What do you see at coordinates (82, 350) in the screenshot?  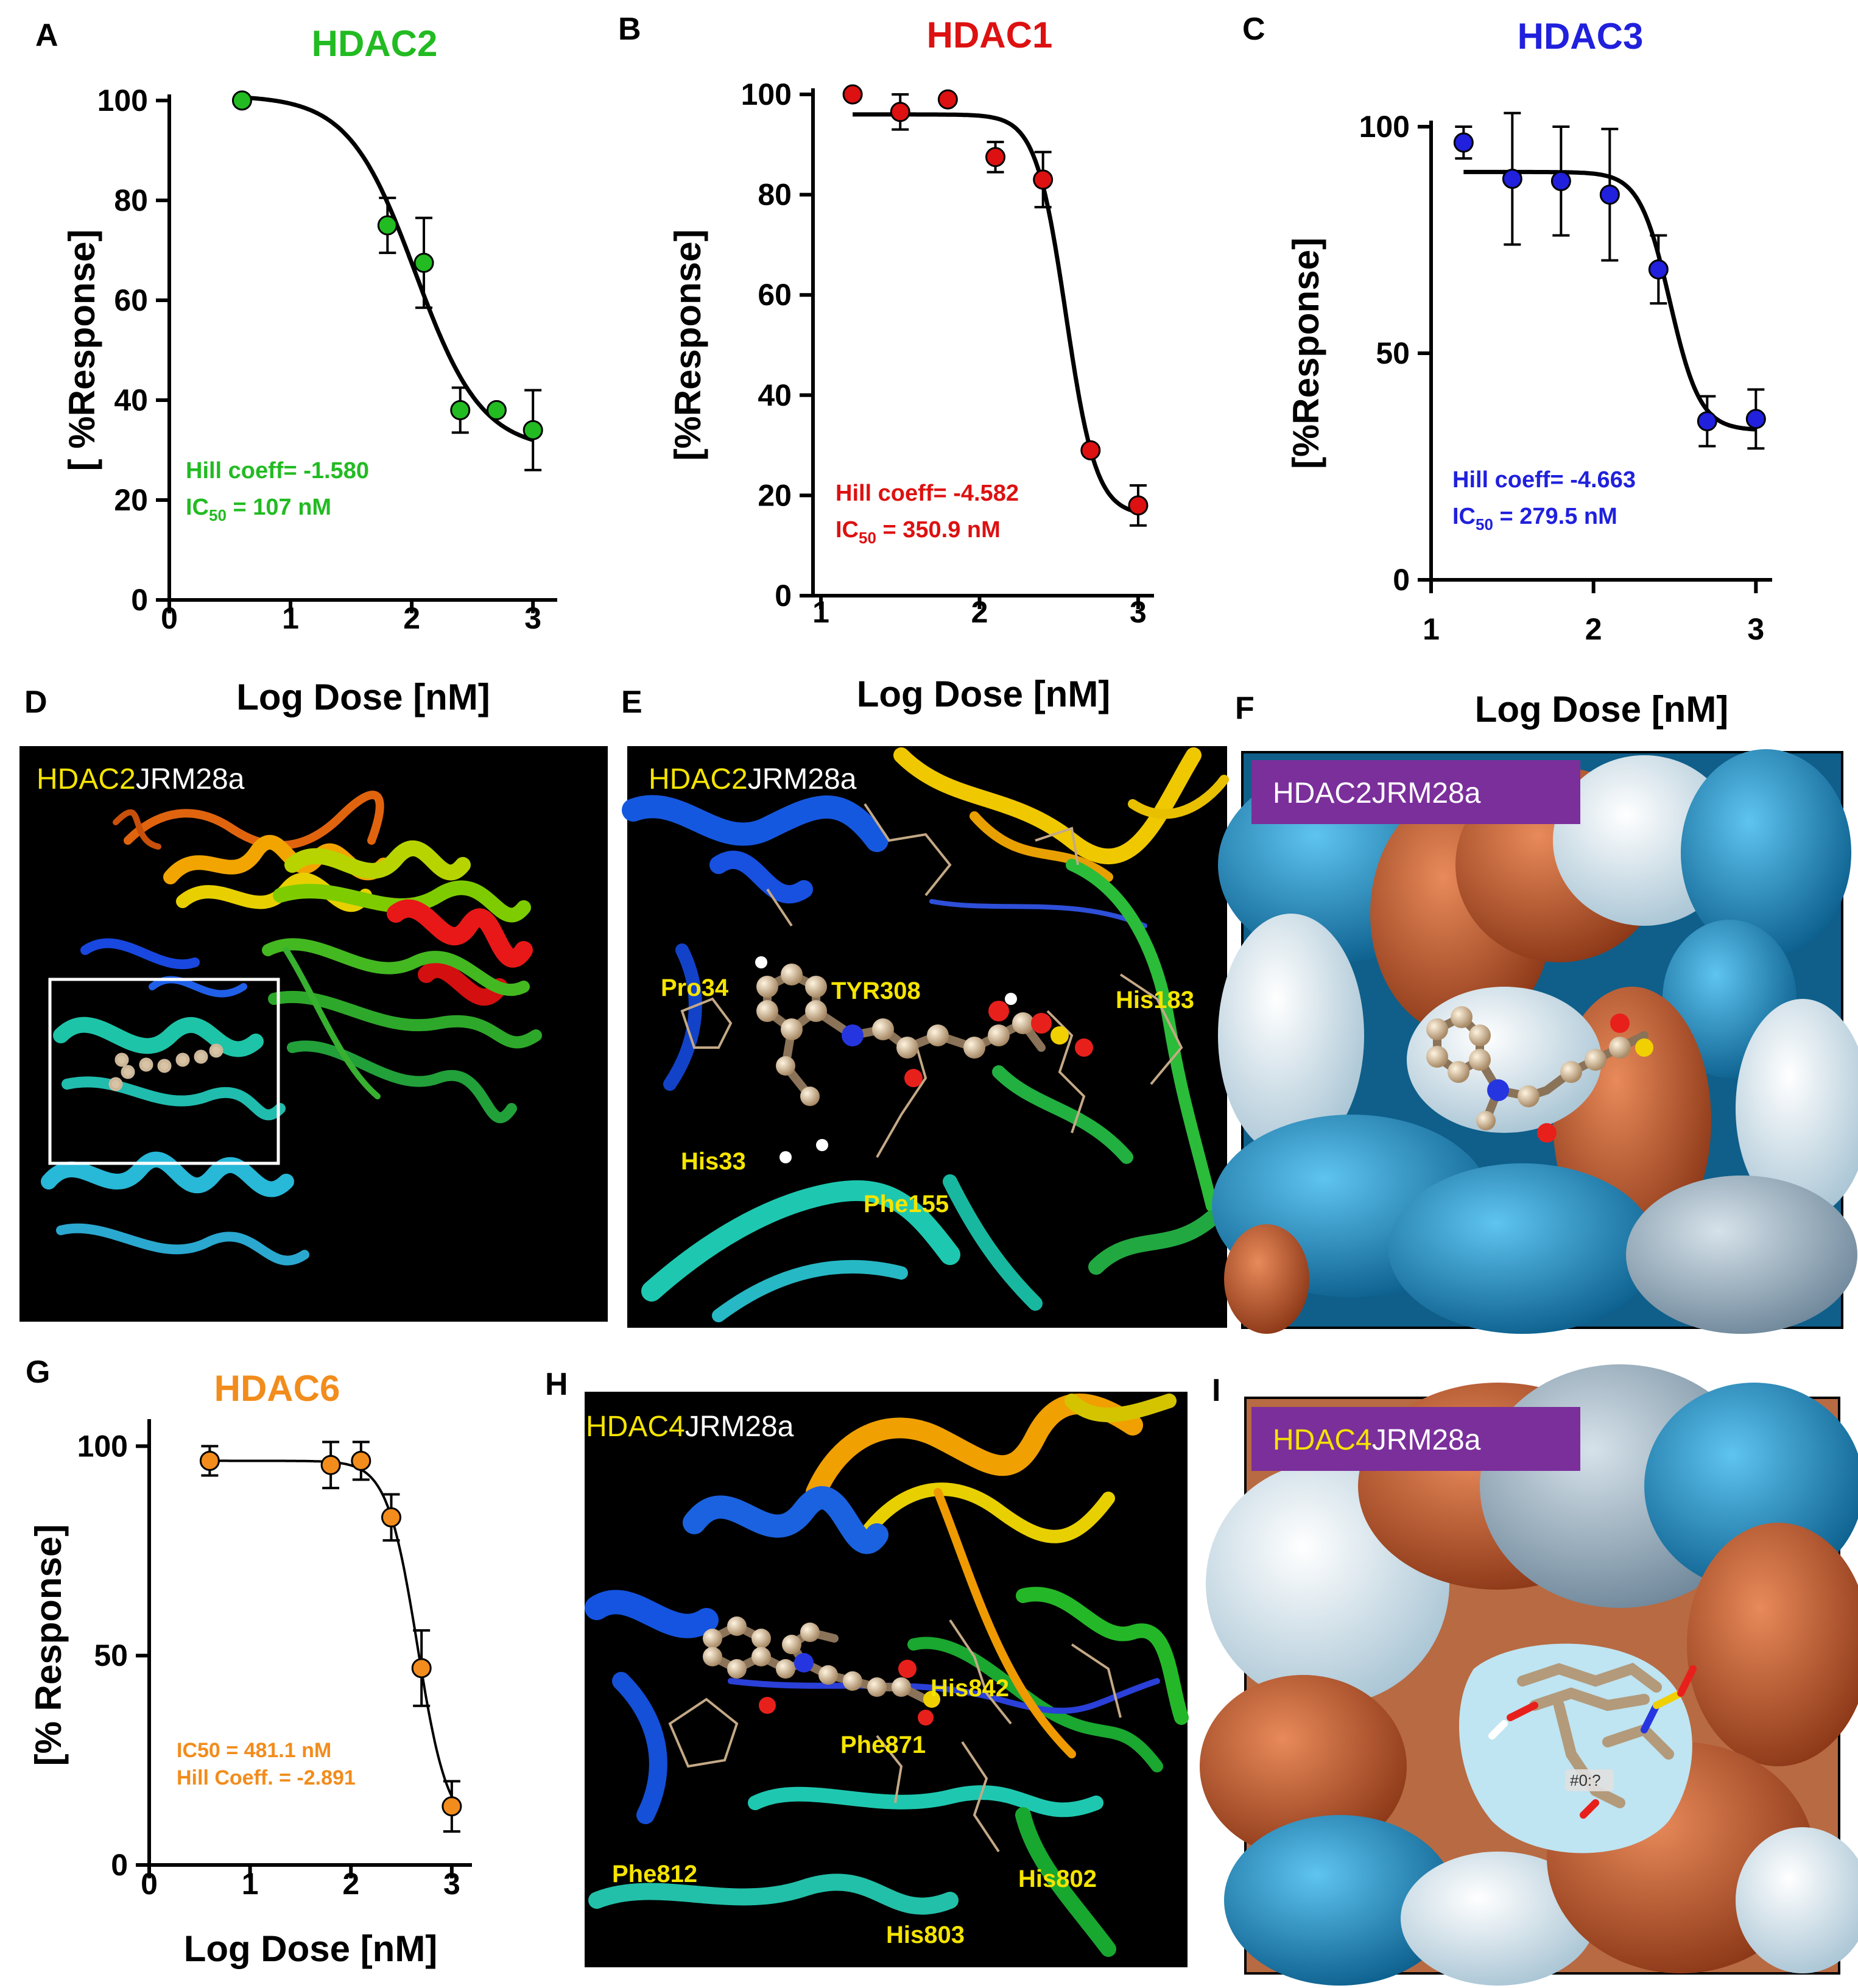 I see `y-axis-label: [ %Response]` at bounding box center [82, 350].